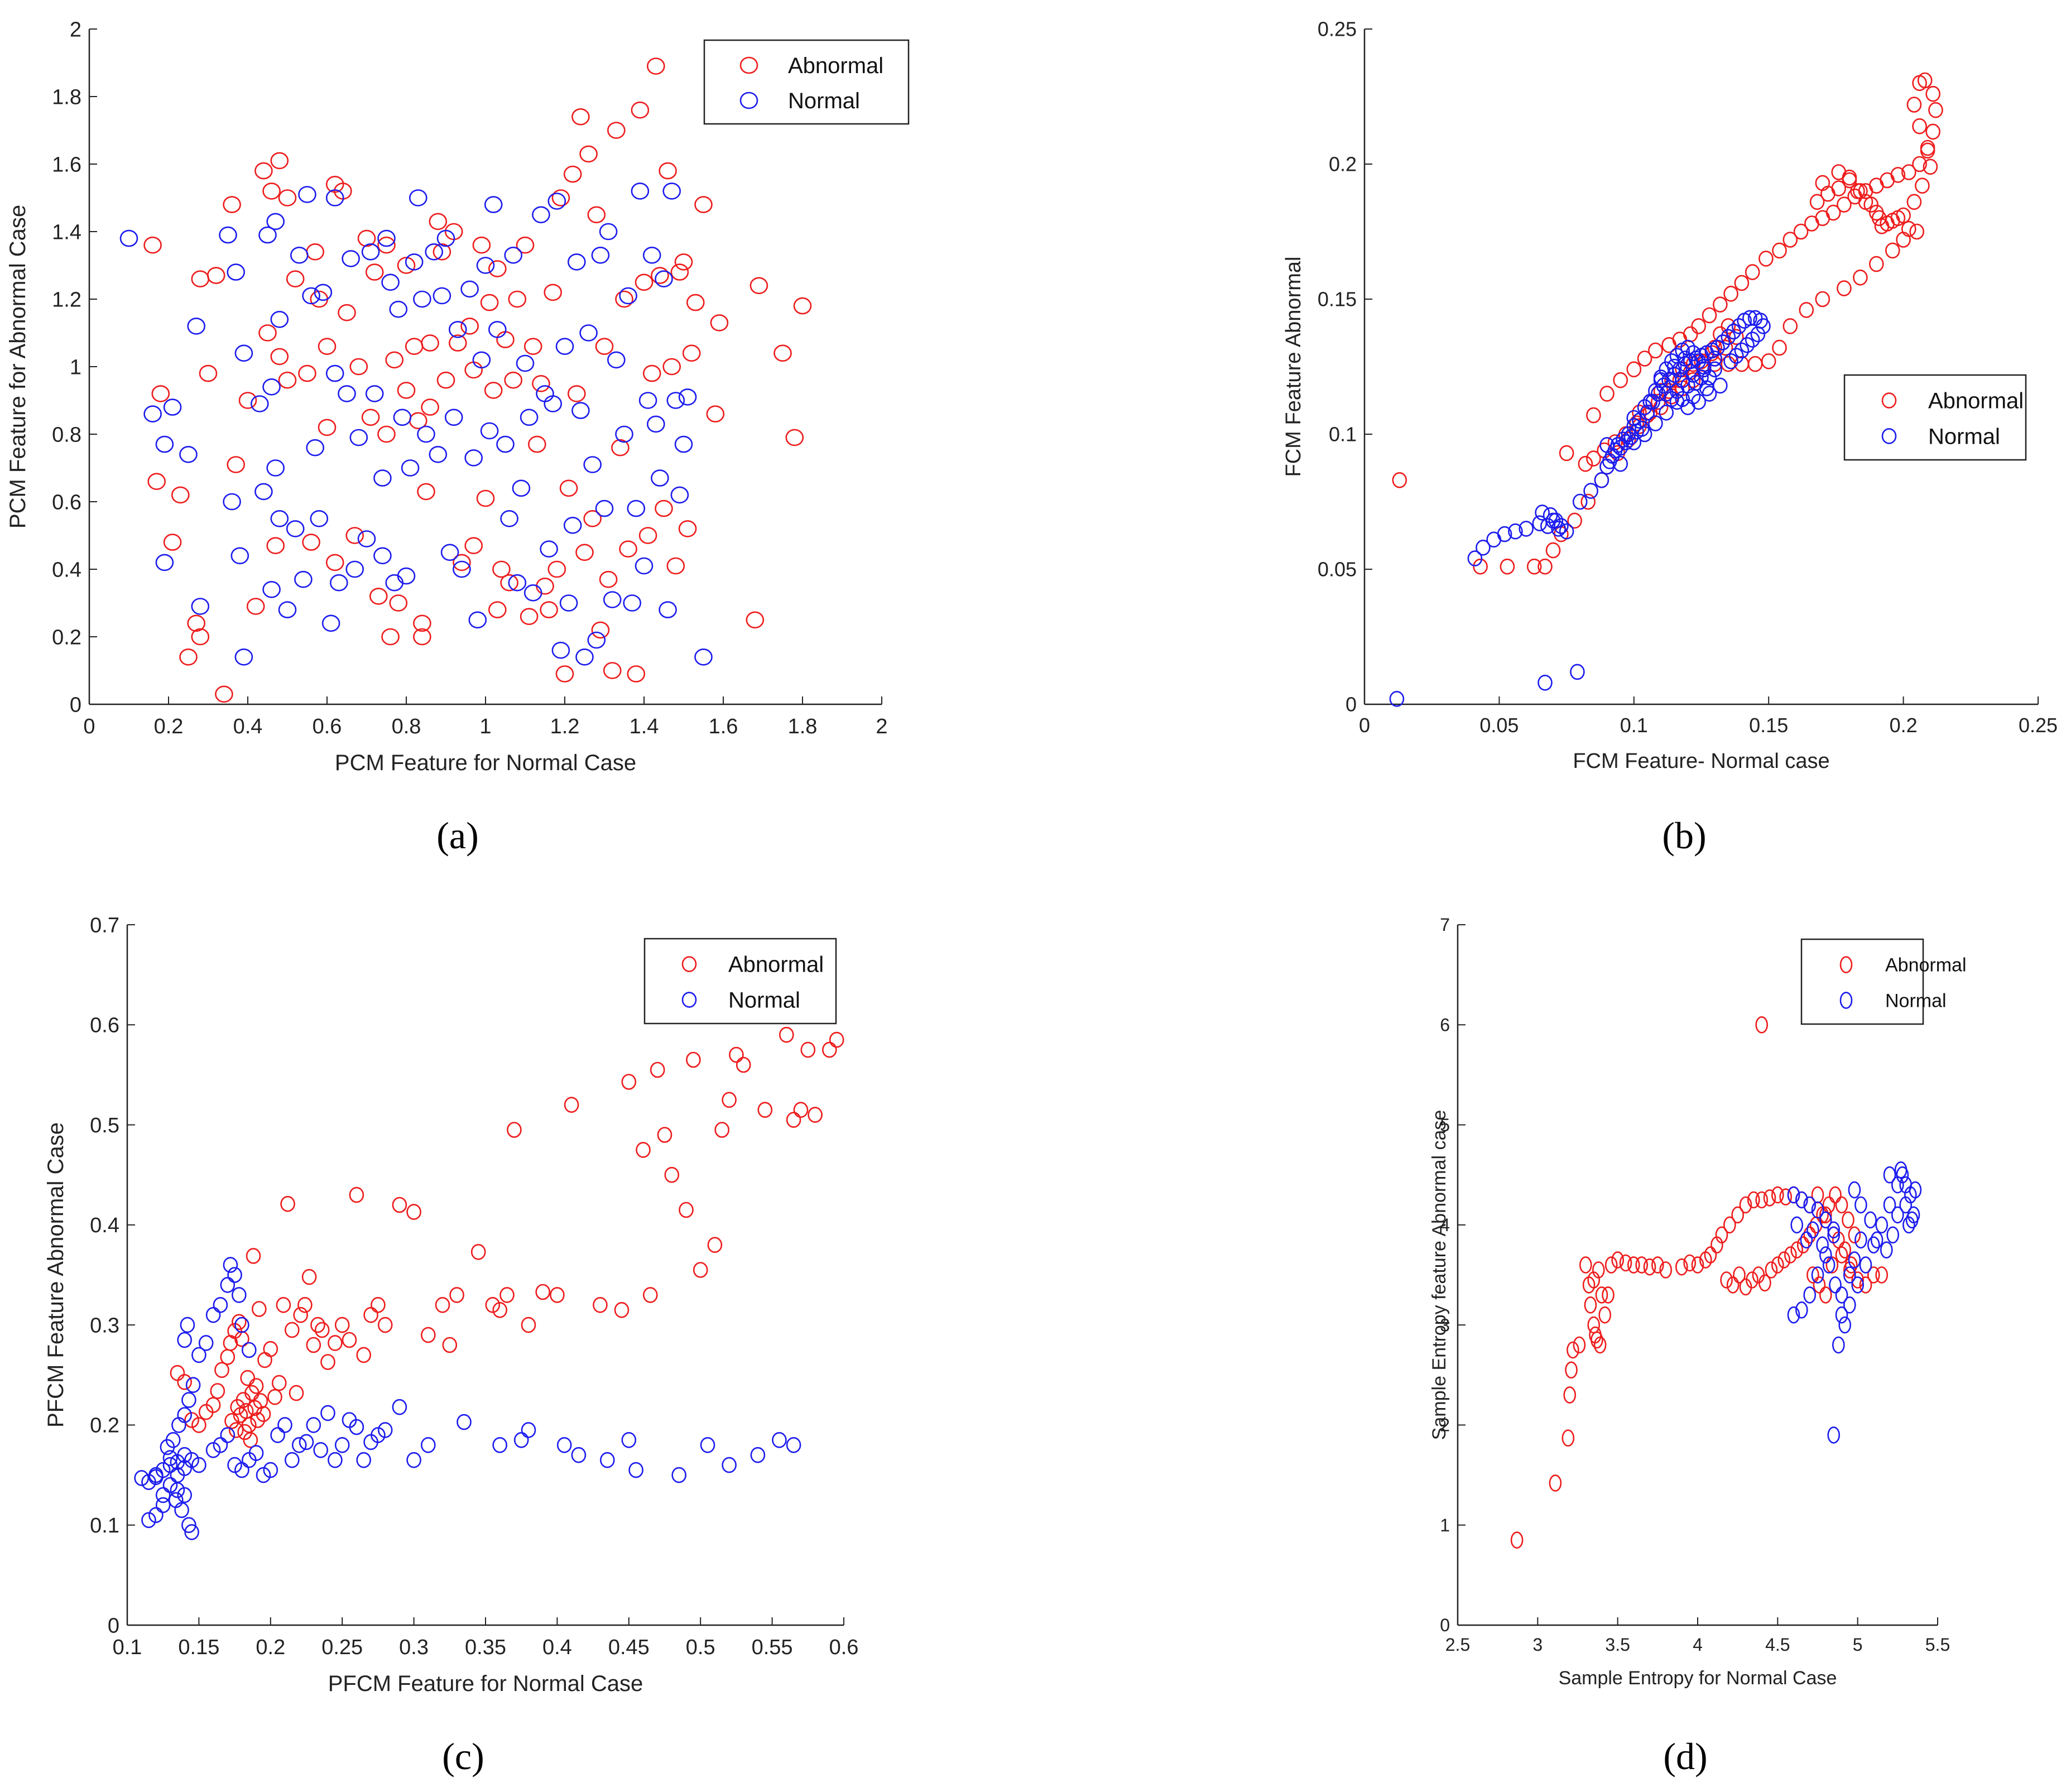 The height and width of the screenshot is (1792, 2066). Describe the element at coordinates (406, 726) in the screenshot. I see `x-tick-label: 0.8` at that location.